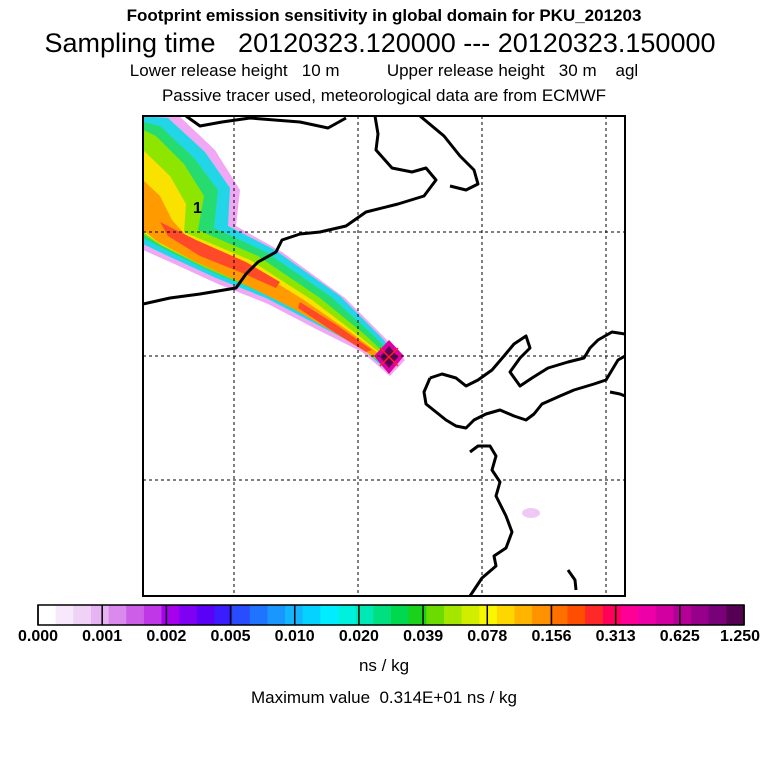 The image size is (768, 768). I want to click on isolated-patch, so click(531, 513).